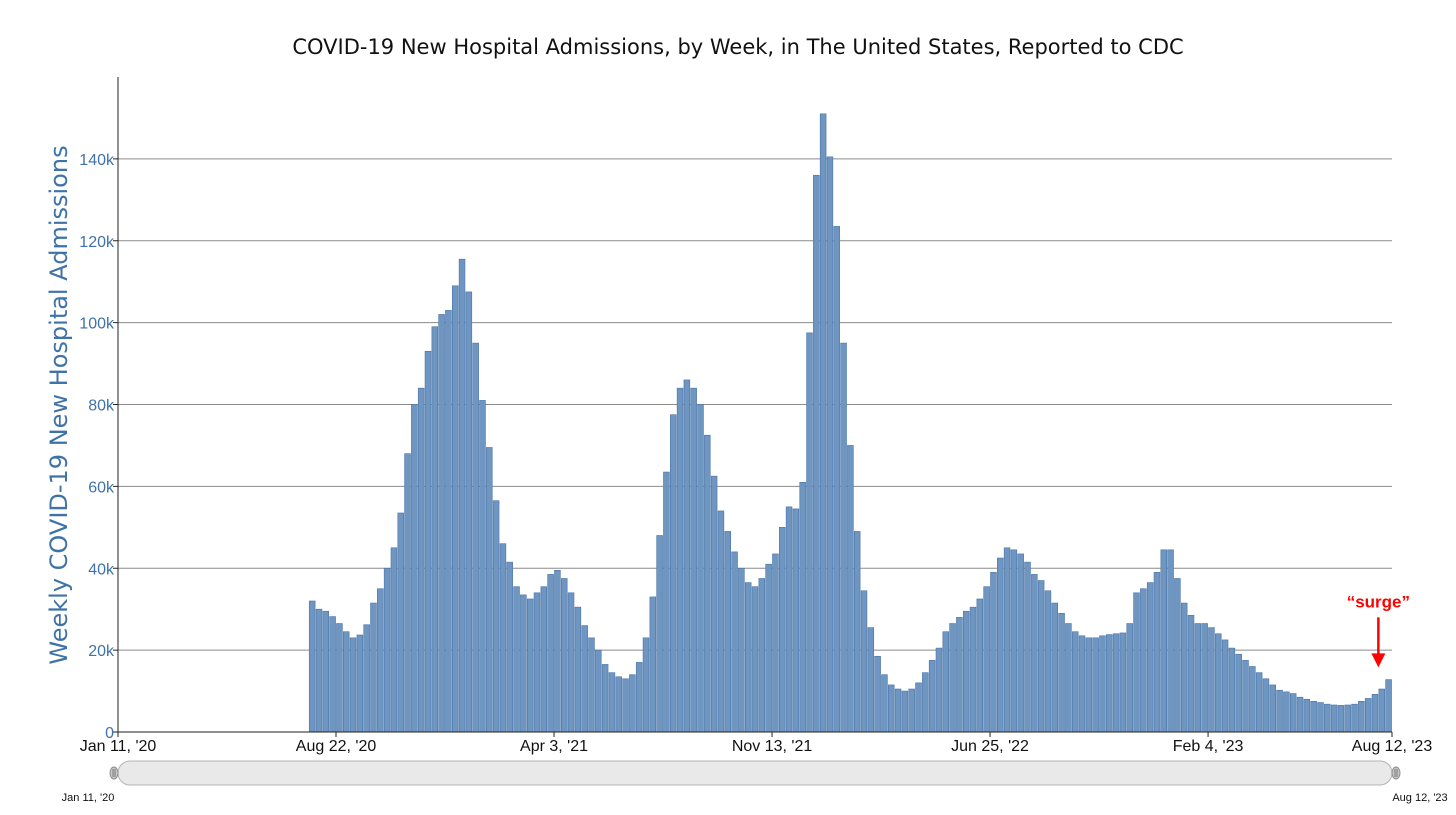  What do you see at coordinates (88, 798) in the screenshot?
I see `navigator-start-label: Jan 11, '20` at bounding box center [88, 798].